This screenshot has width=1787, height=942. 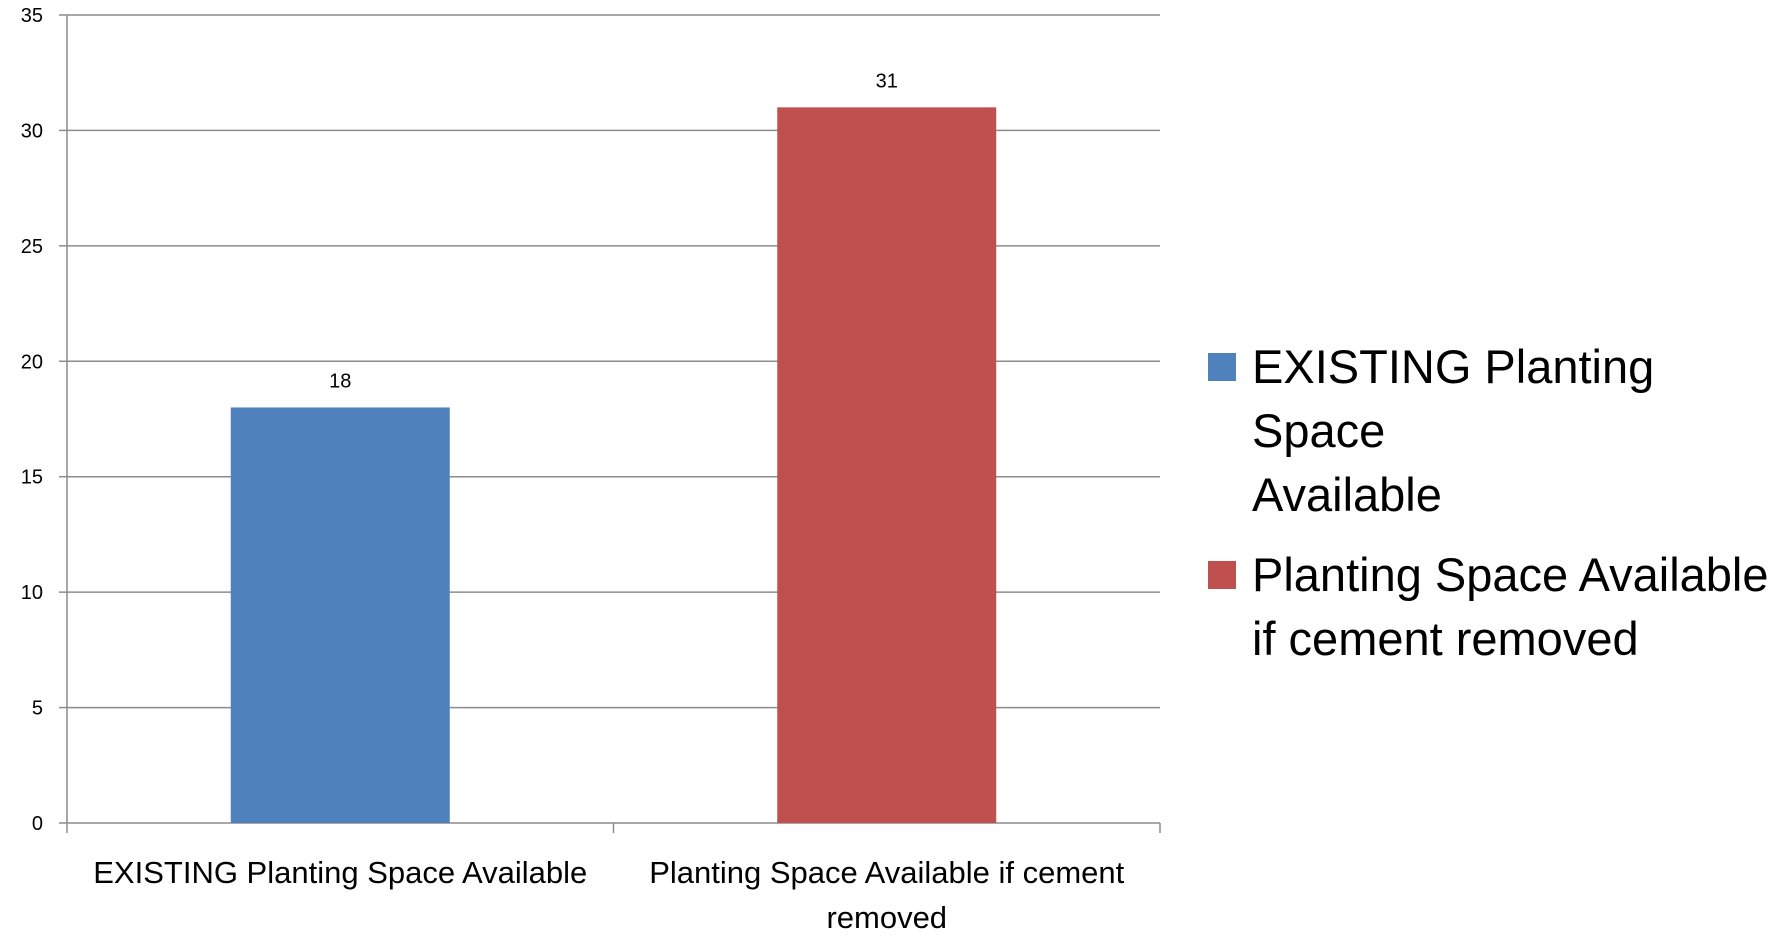 What do you see at coordinates (1445, 638) in the screenshot?
I see `legend-label-line: if cement removed` at bounding box center [1445, 638].